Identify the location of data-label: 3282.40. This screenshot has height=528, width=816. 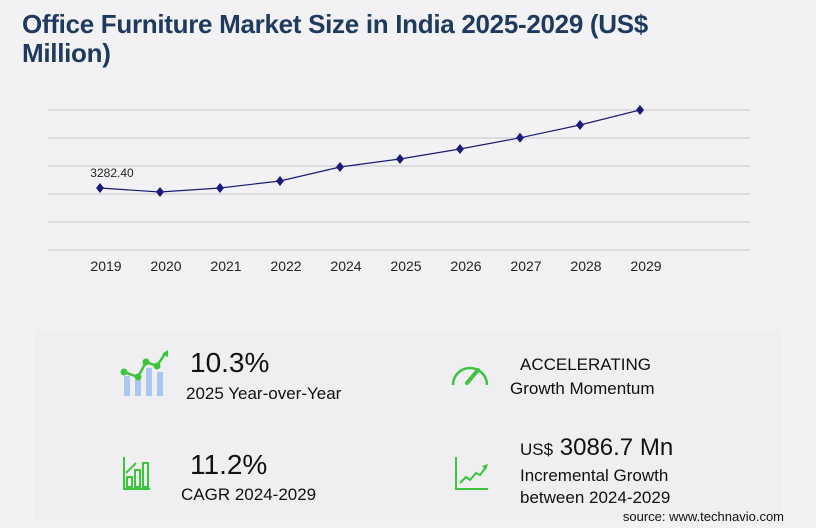
(112, 173).